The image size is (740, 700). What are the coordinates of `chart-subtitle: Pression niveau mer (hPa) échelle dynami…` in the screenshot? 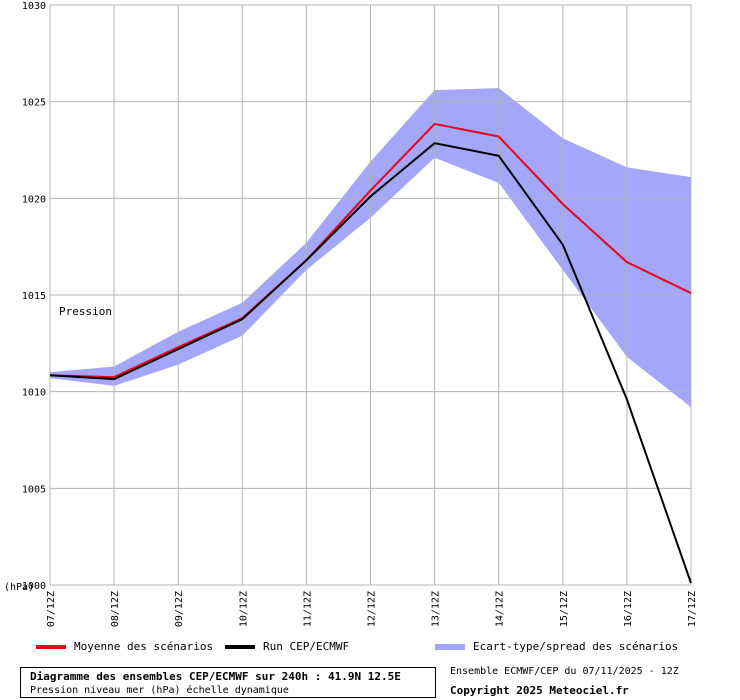 It's located at (159, 690).